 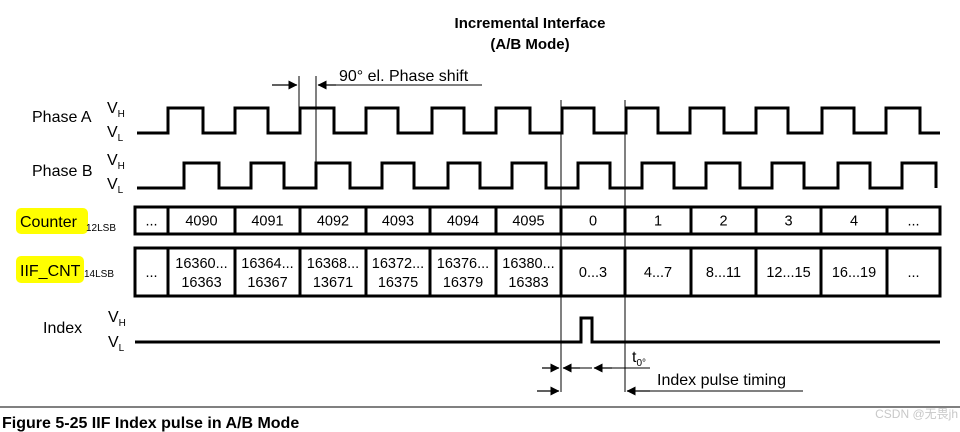 I want to click on counter-cell-text: 3, so click(x=788, y=222).